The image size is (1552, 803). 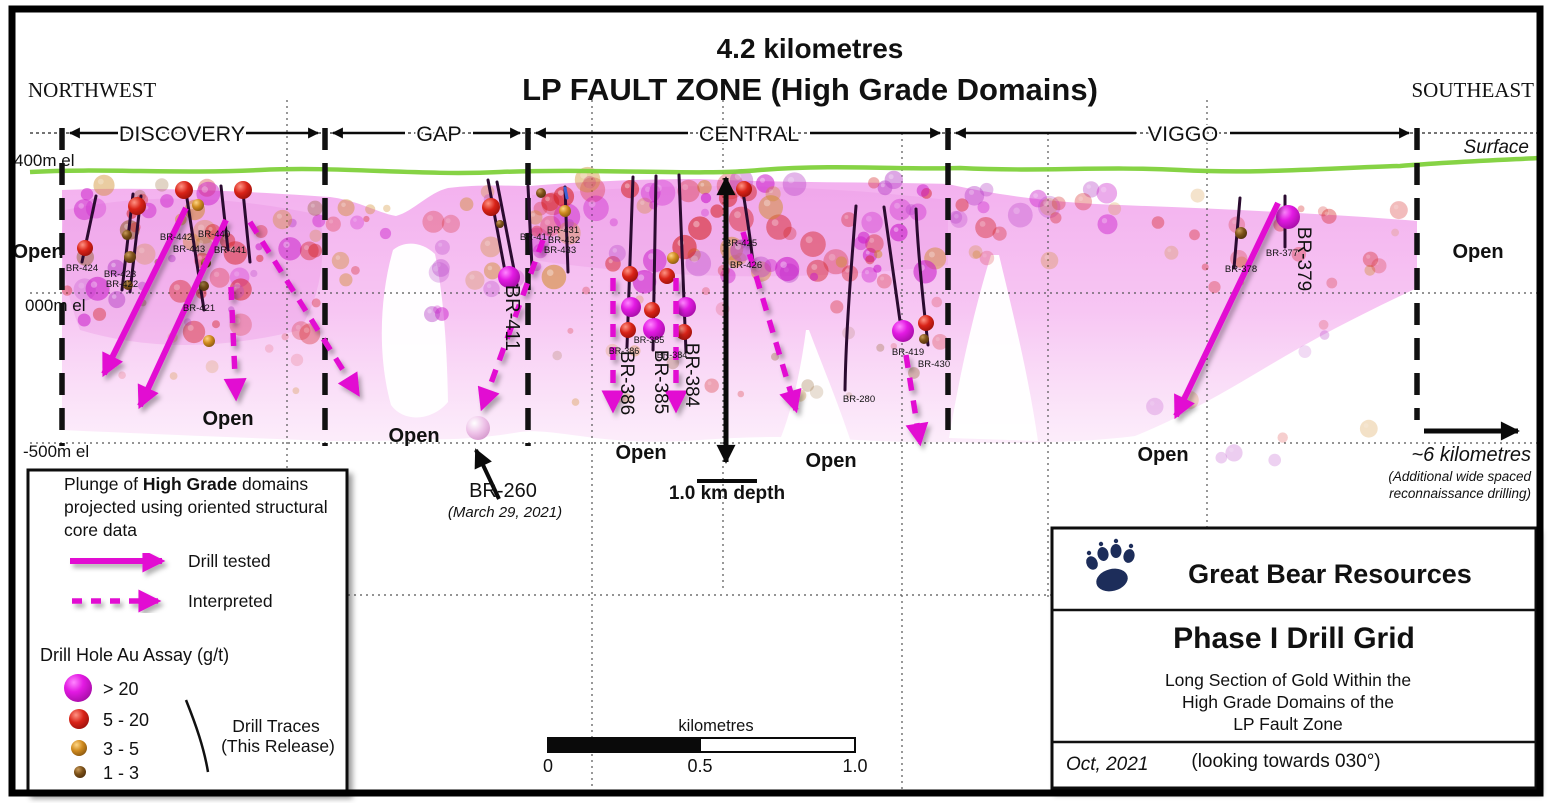 I want to click on plunge-text-a: Plunge of, so click(x=103, y=484).